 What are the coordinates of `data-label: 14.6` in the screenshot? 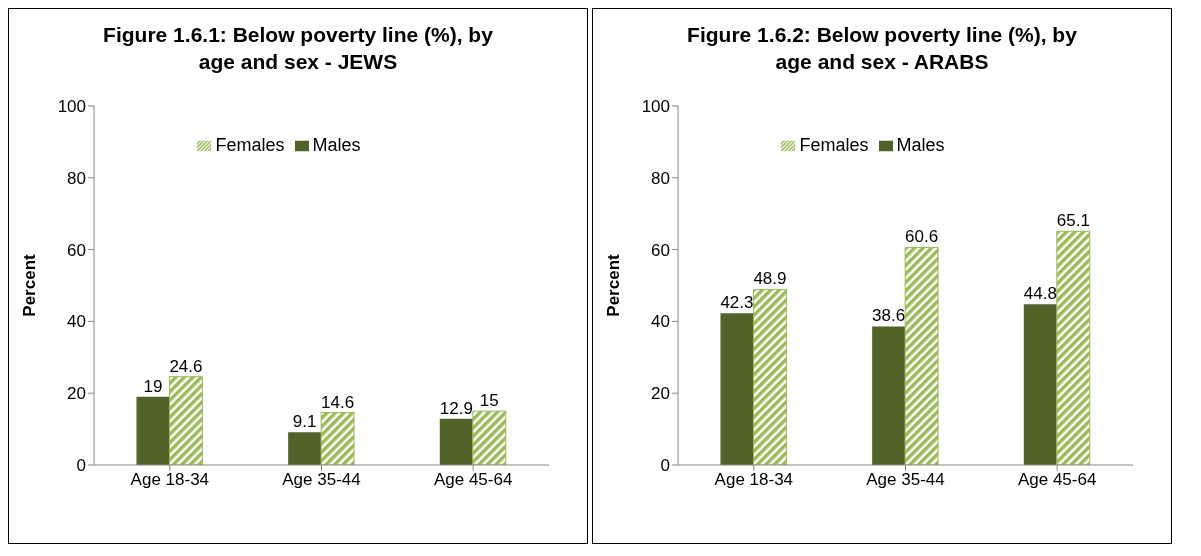 It's located at (338, 402).